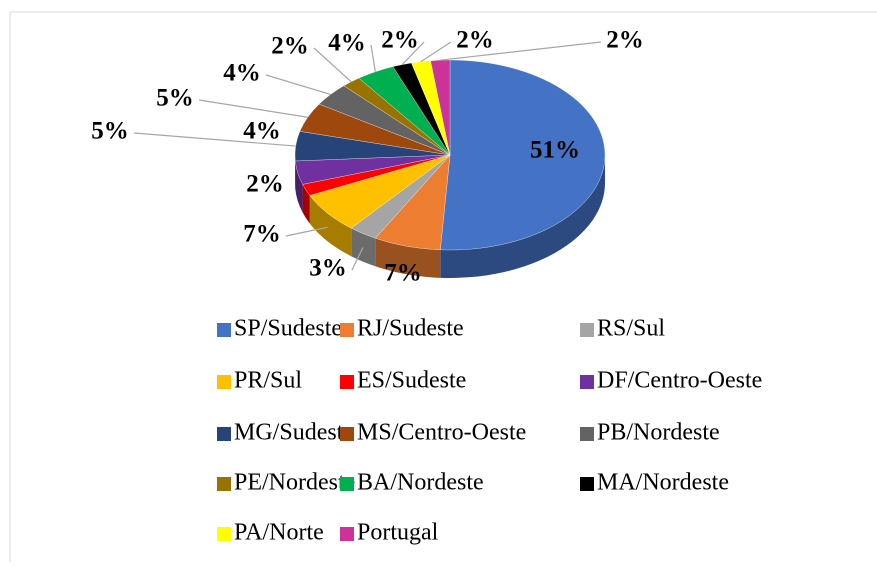 The height and width of the screenshot is (567, 877). I want to click on legend-label: Portugal, so click(398, 533).